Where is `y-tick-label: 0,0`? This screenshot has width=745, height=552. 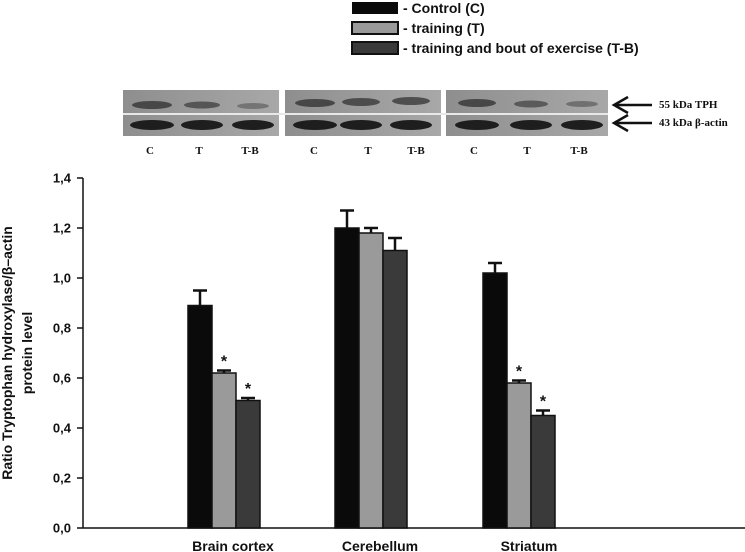
y-tick-label: 0,0 is located at coordinates (62, 528).